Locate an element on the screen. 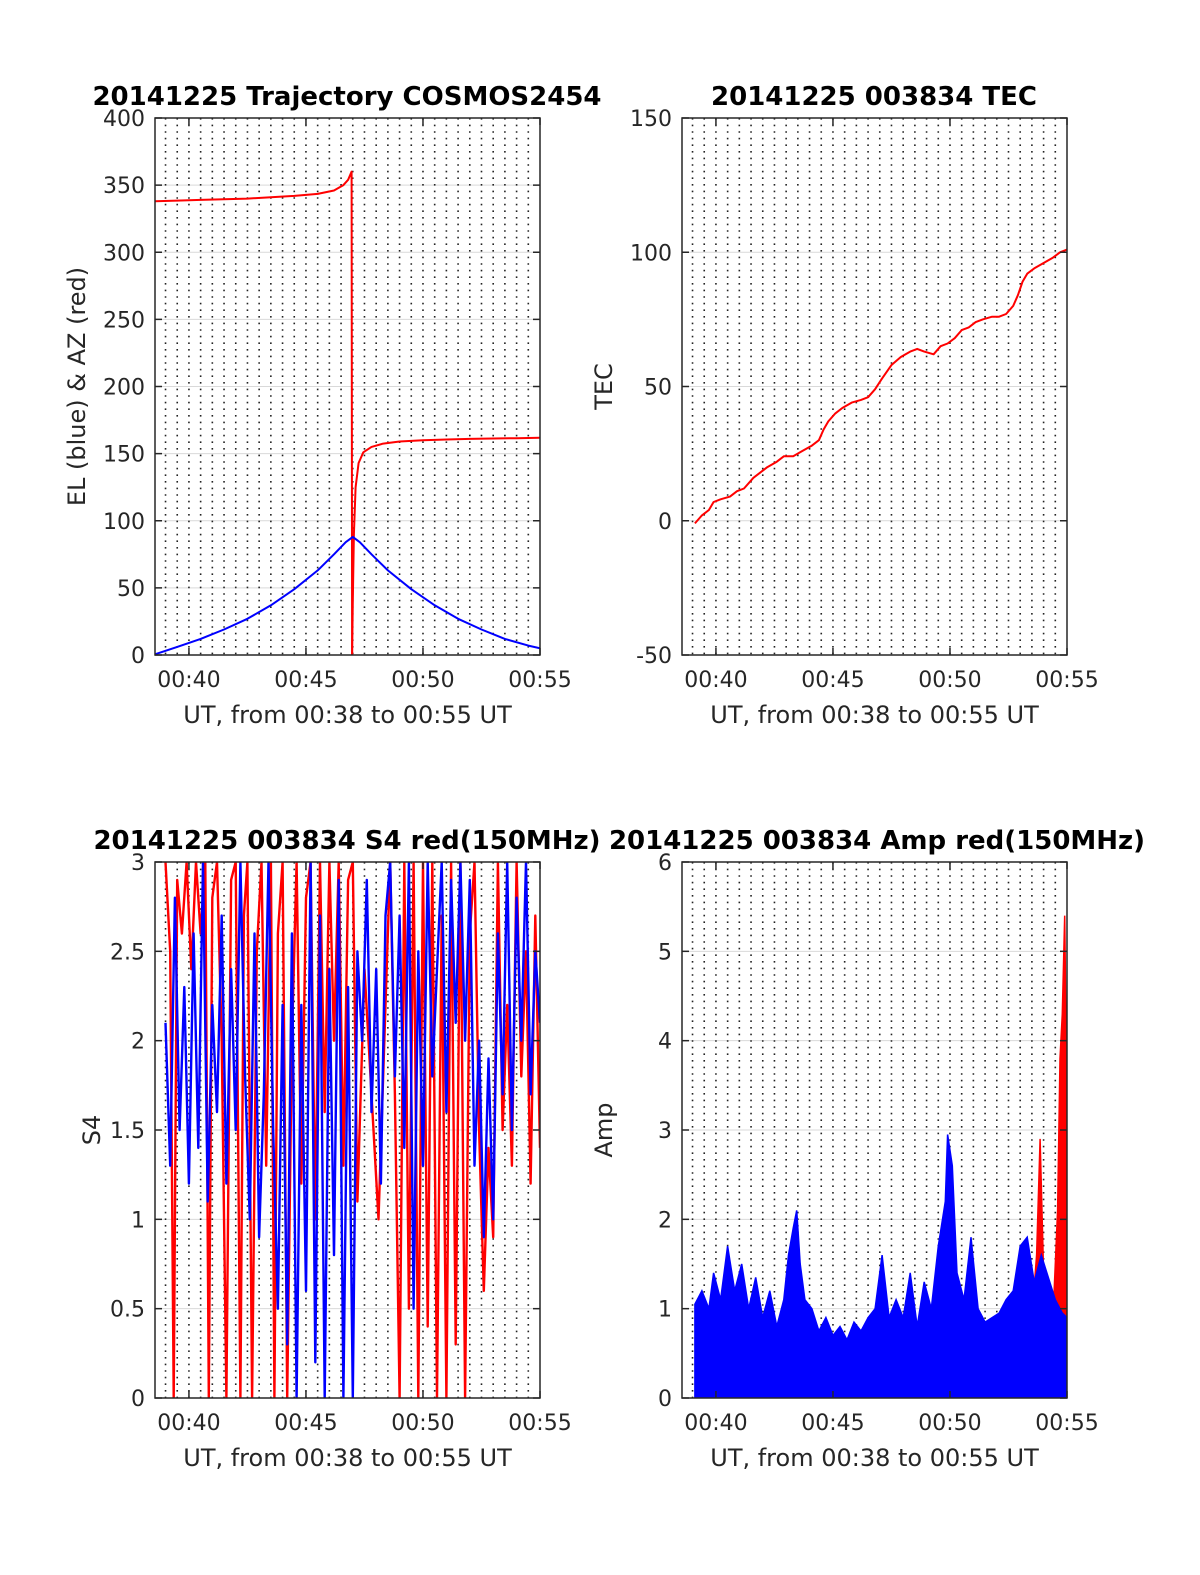  y-axis-label: EL (blue) & AZ (red) is located at coordinates (77, 386).